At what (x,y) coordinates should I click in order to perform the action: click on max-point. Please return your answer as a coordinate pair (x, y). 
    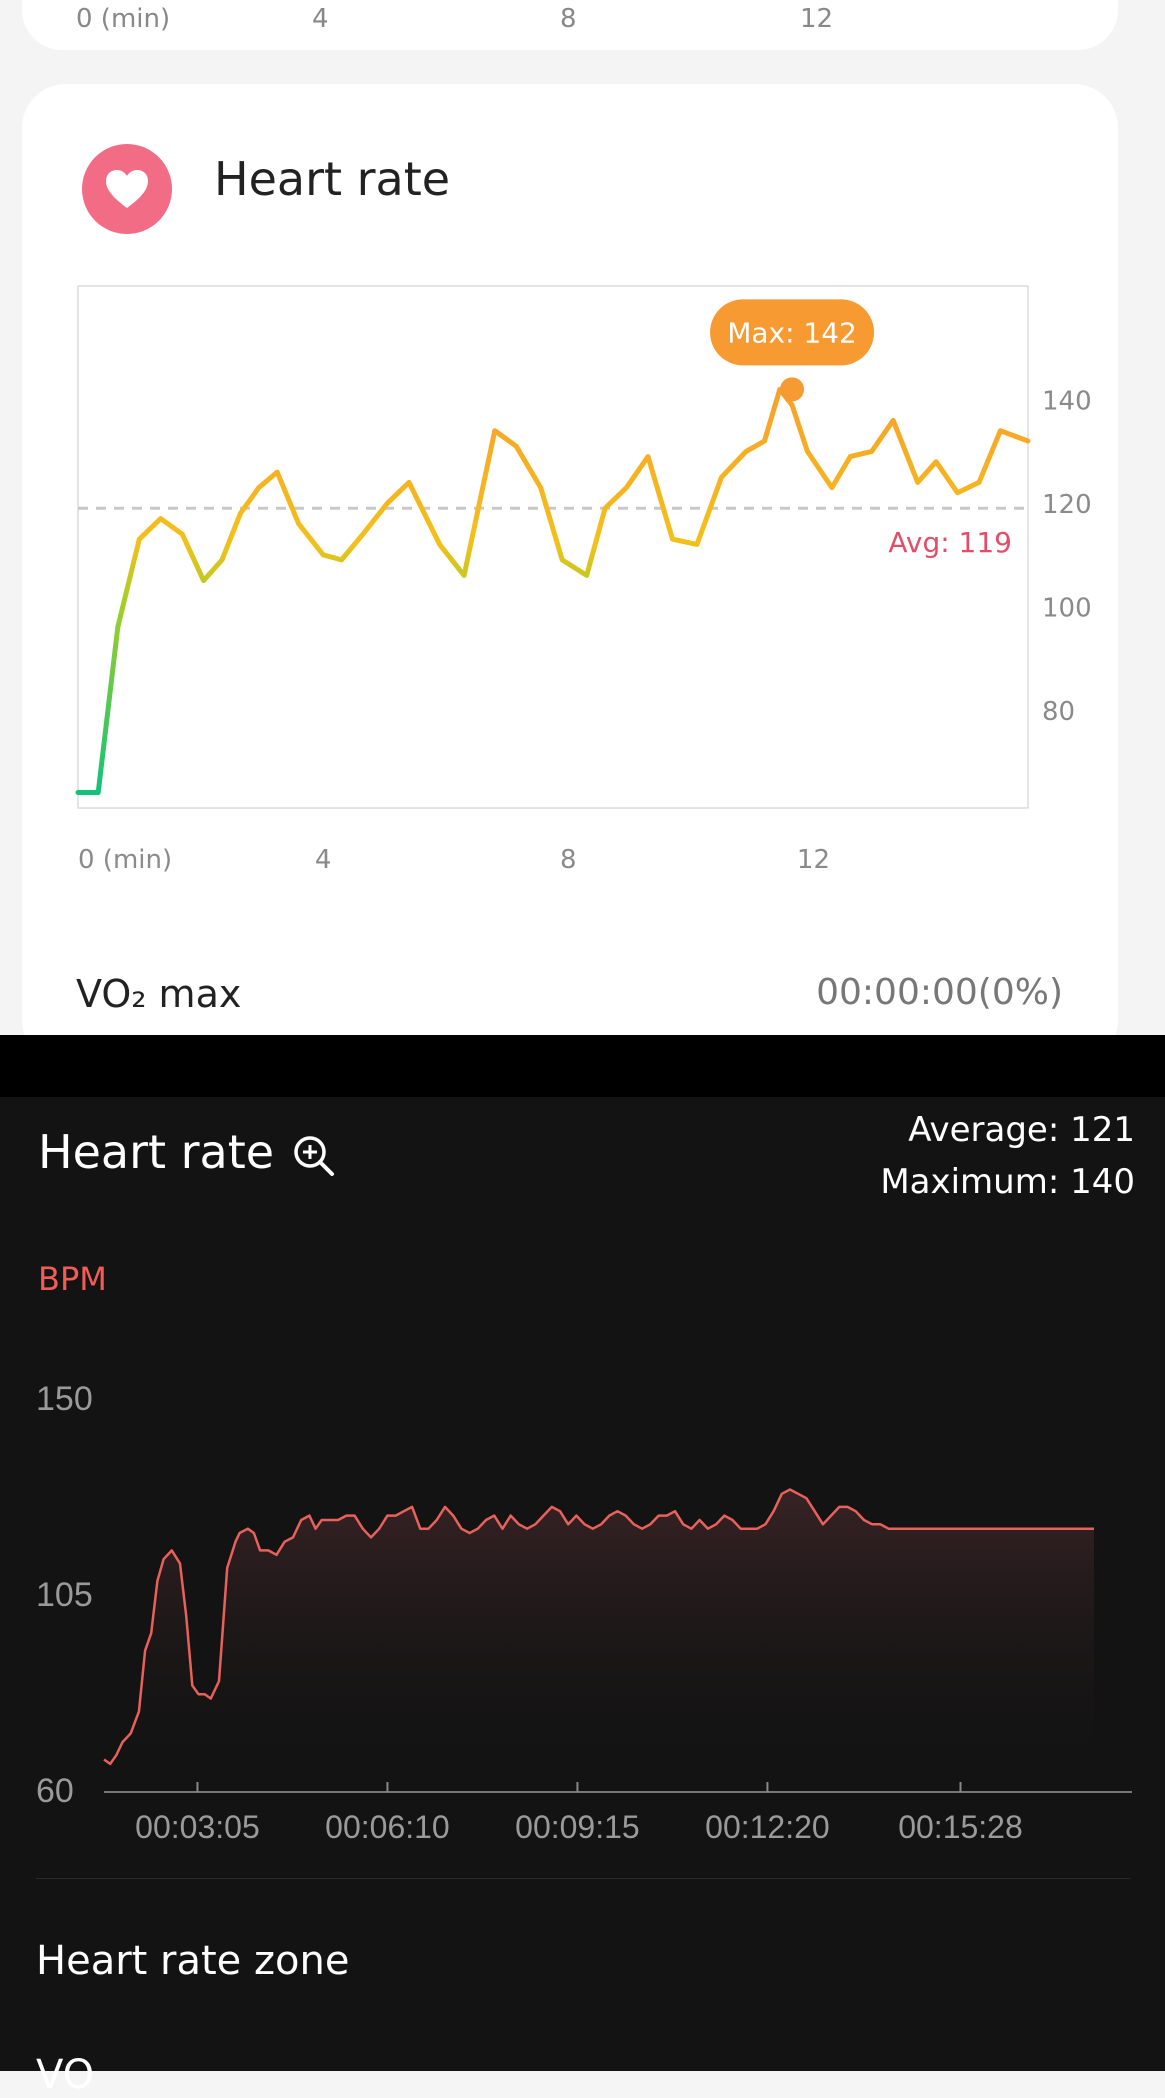
    Looking at the image, I should click on (792, 389).